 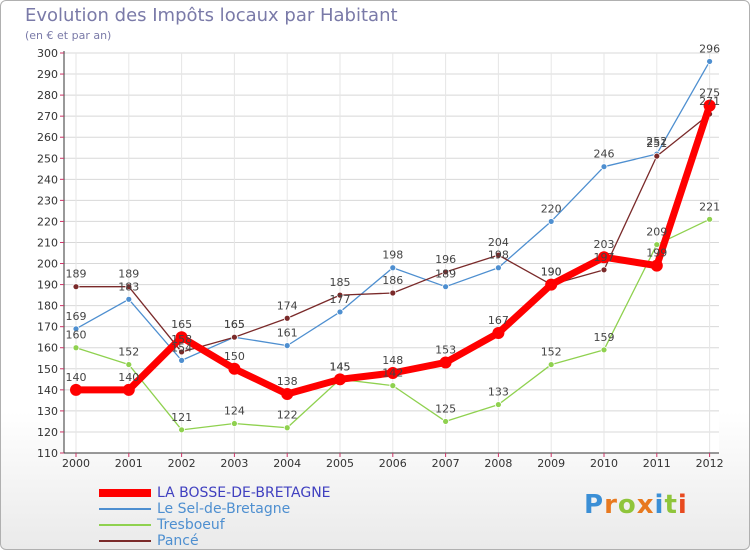 What do you see at coordinates (47, 369) in the screenshot?
I see `y-tick-label: 150` at bounding box center [47, 369].